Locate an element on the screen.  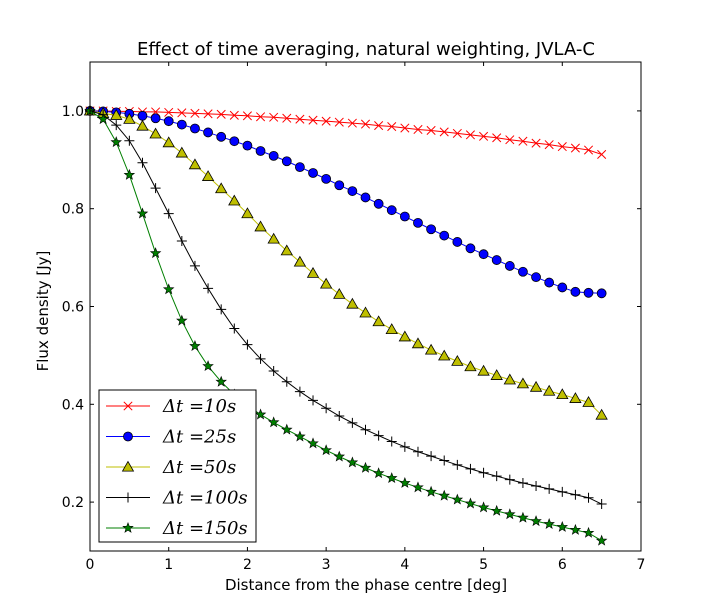
y-tick-label: 0.4 is located at coordinates (73, 405).